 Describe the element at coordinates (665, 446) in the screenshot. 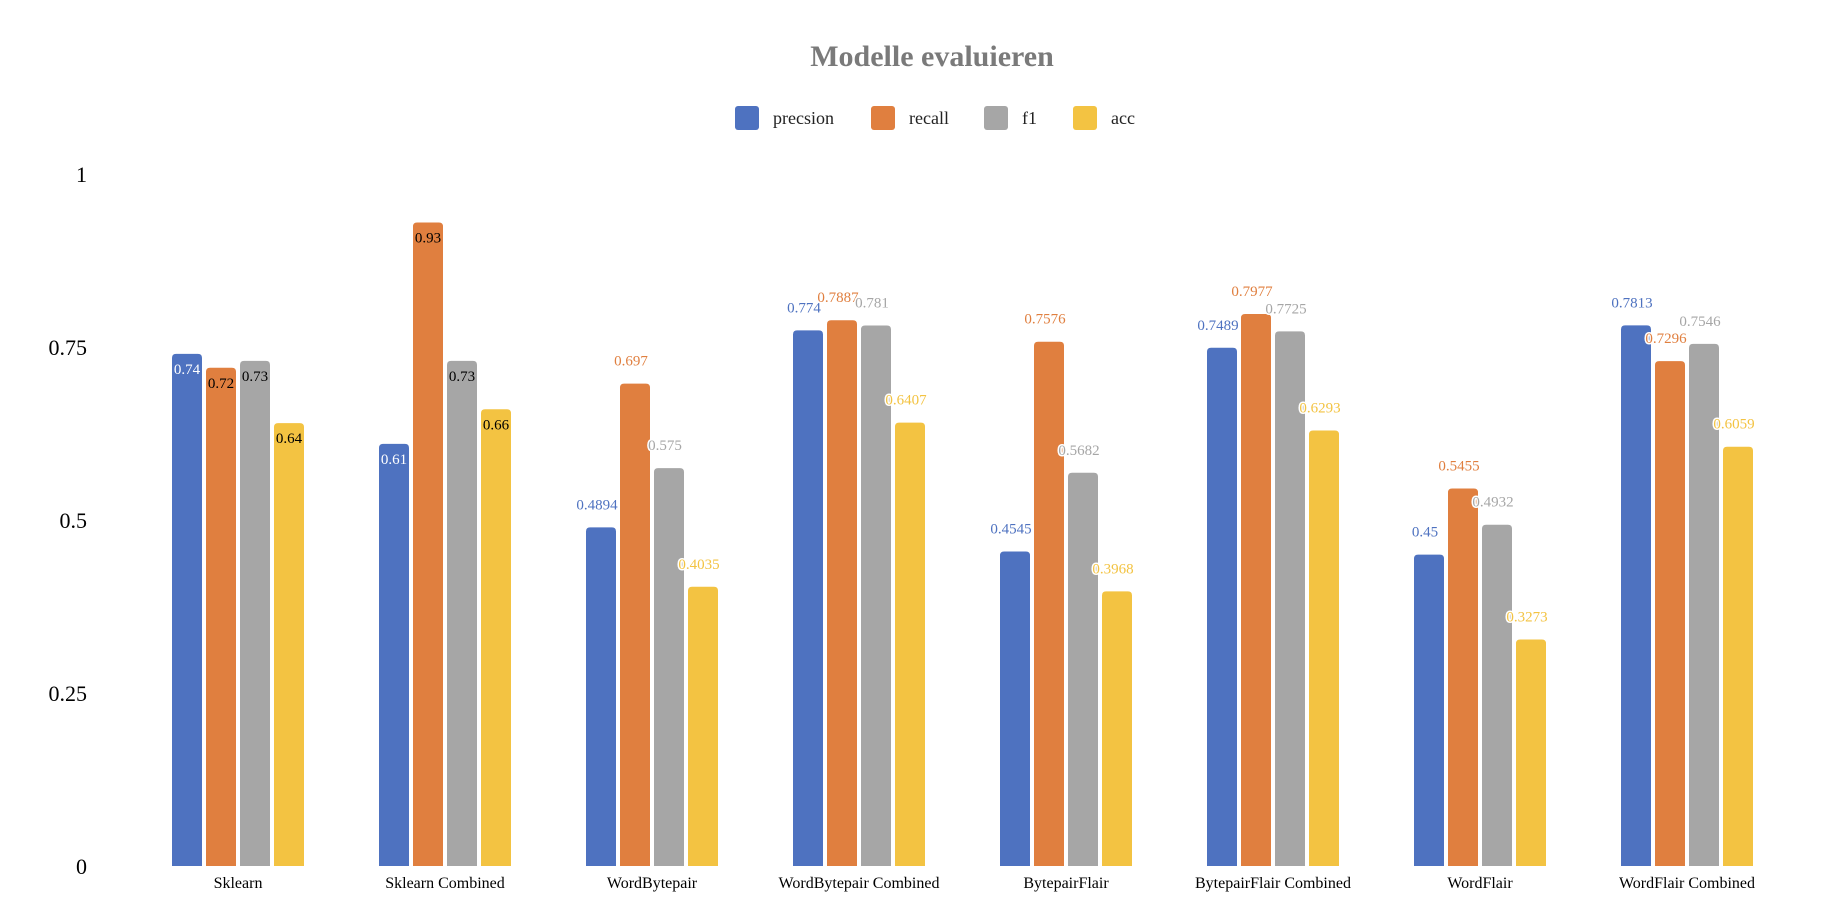

I see `data-label-f1: 0.575` at that location.